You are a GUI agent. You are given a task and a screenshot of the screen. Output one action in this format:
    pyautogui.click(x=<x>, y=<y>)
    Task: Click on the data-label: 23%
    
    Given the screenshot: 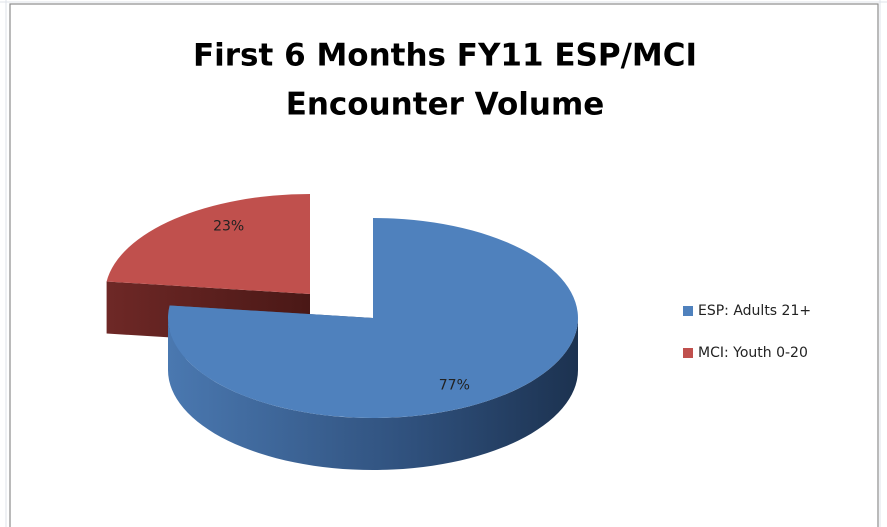 What is the action you would take?
    pyautogui.click(x=228, y=226)
    